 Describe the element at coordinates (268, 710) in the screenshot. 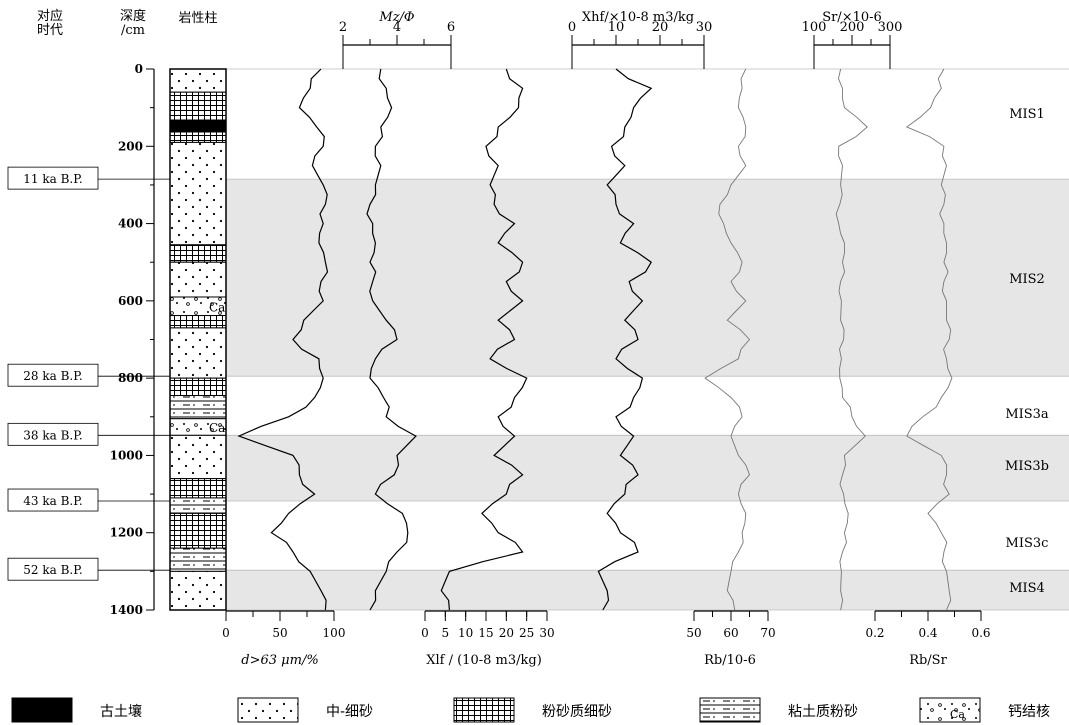

I see `legend-swatch-dots` at that location.